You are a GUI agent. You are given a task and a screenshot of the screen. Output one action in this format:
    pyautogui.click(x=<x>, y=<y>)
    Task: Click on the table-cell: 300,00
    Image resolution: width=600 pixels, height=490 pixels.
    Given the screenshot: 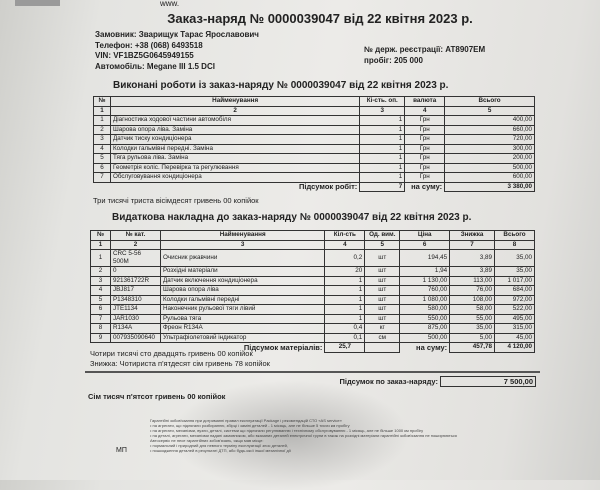 What is the action you would take?
    pyautogui.click(x=489, y=148)
    